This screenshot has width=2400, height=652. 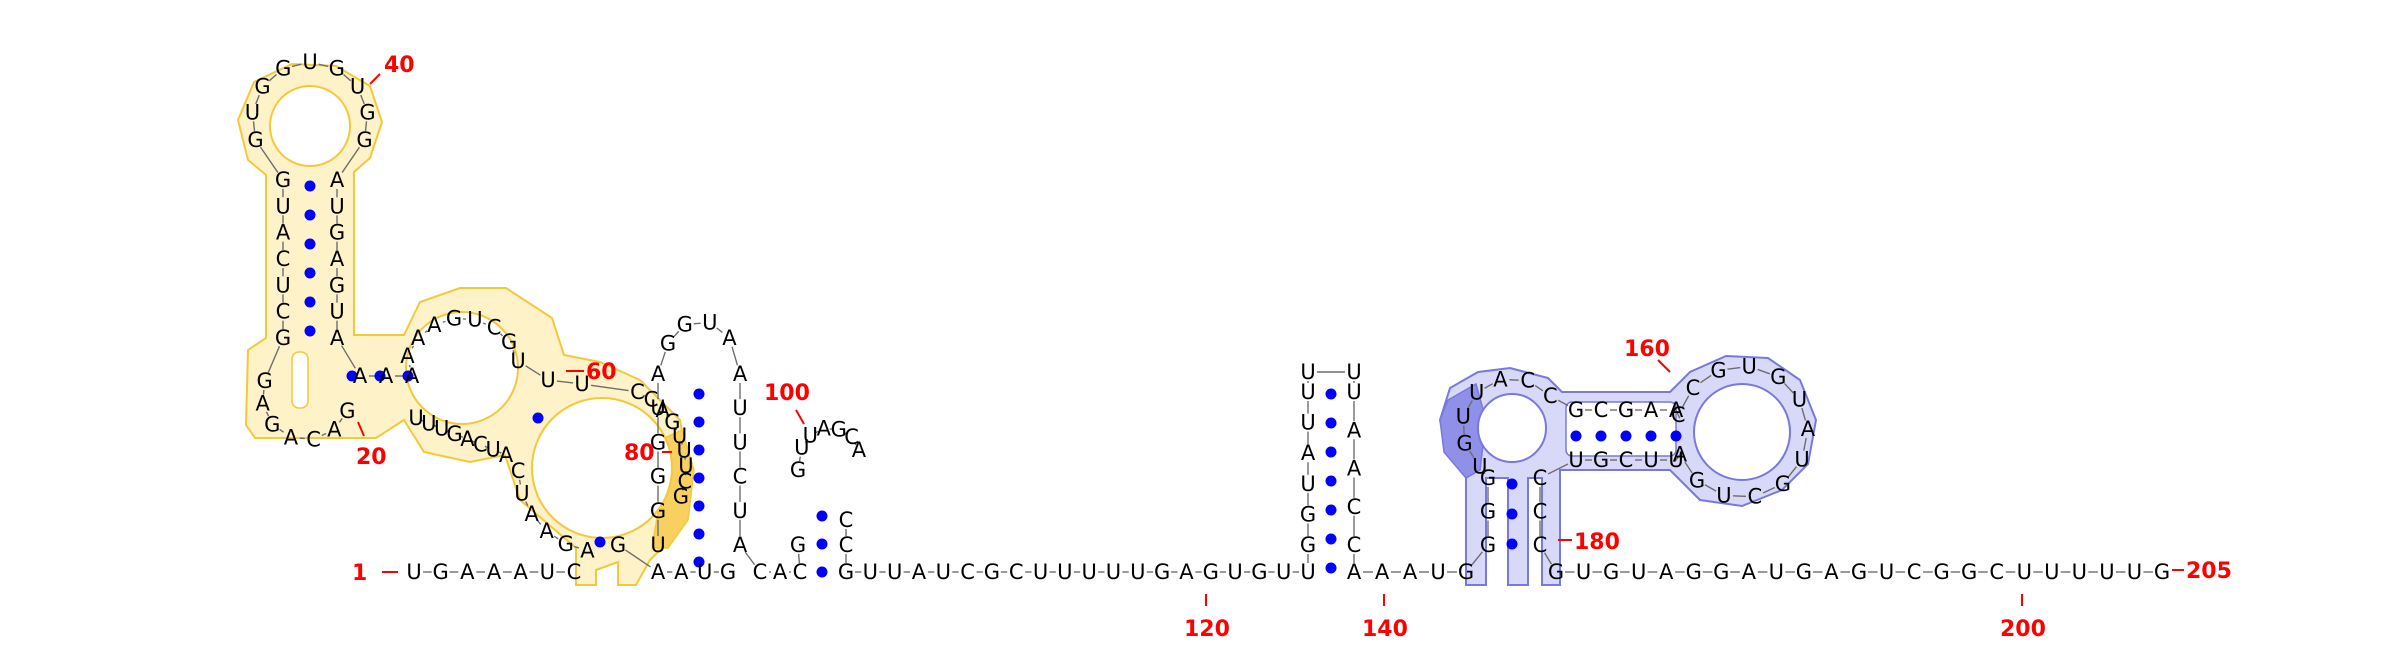 What do you see at coordinates (310, 126) in the screenshot?
I see `yellow-loop-hole-top` at bounding box center [310, 126].